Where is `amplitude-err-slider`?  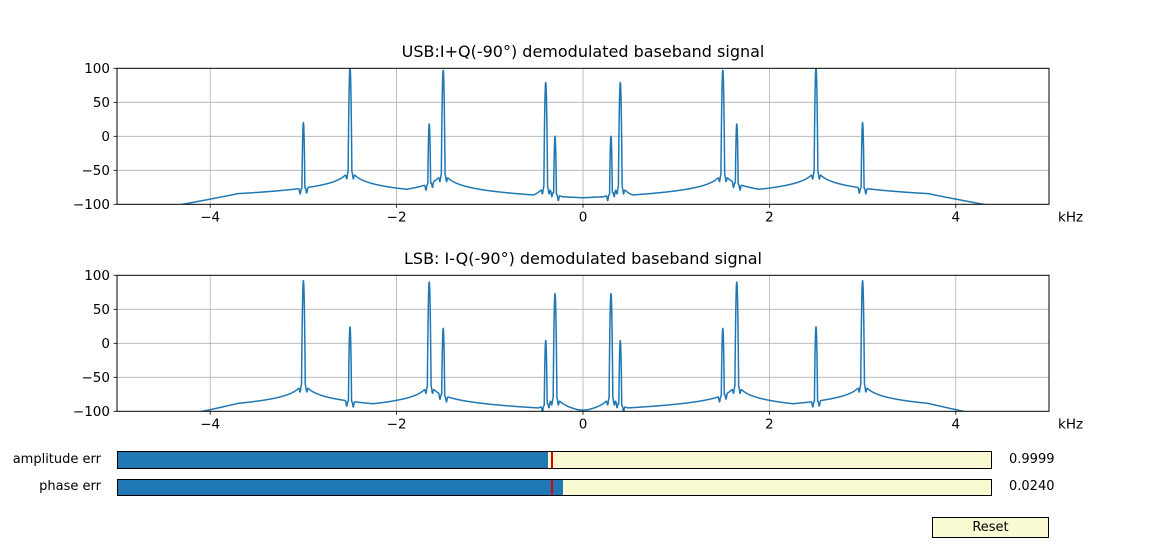 amplitude-err-slider is located at coordinates (554, 460).